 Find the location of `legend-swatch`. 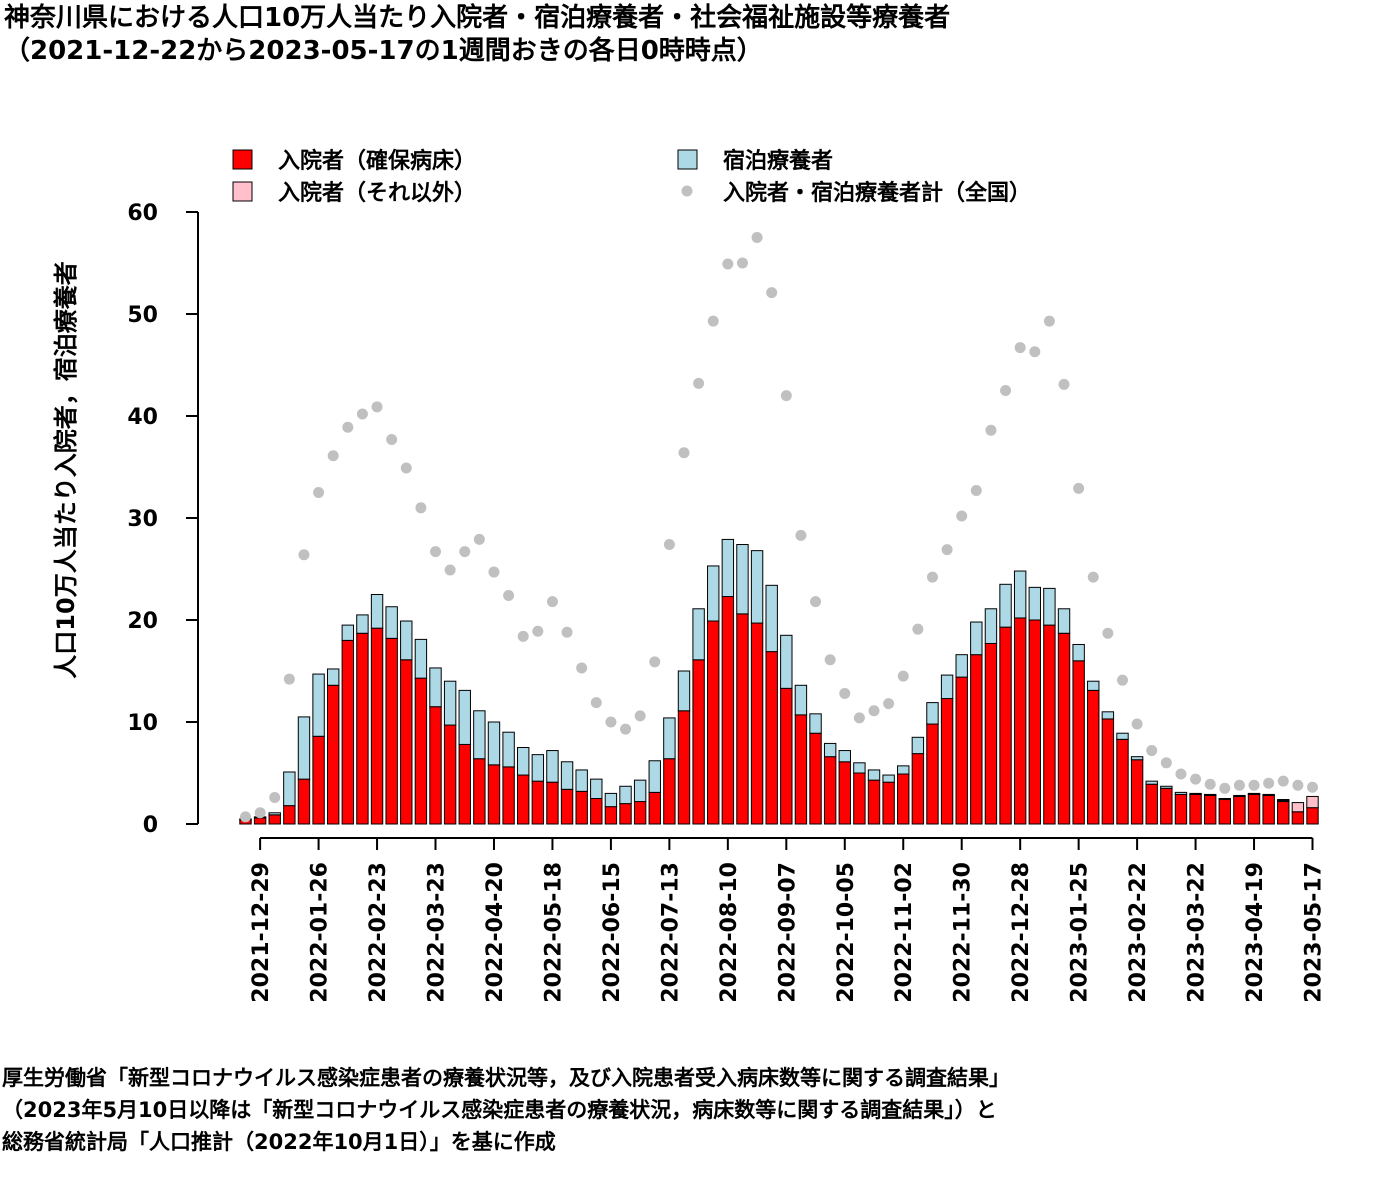

legend-swatch is located at coordinates (242, 191).